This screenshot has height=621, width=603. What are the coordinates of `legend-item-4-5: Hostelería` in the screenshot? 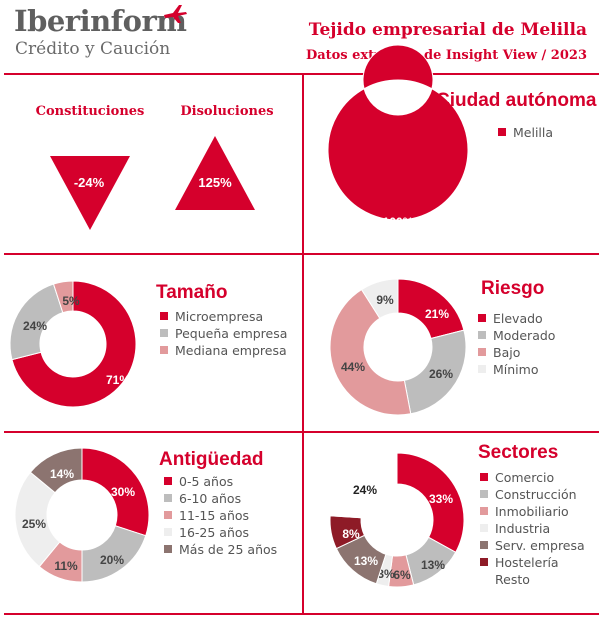 It's located at (519, 563).